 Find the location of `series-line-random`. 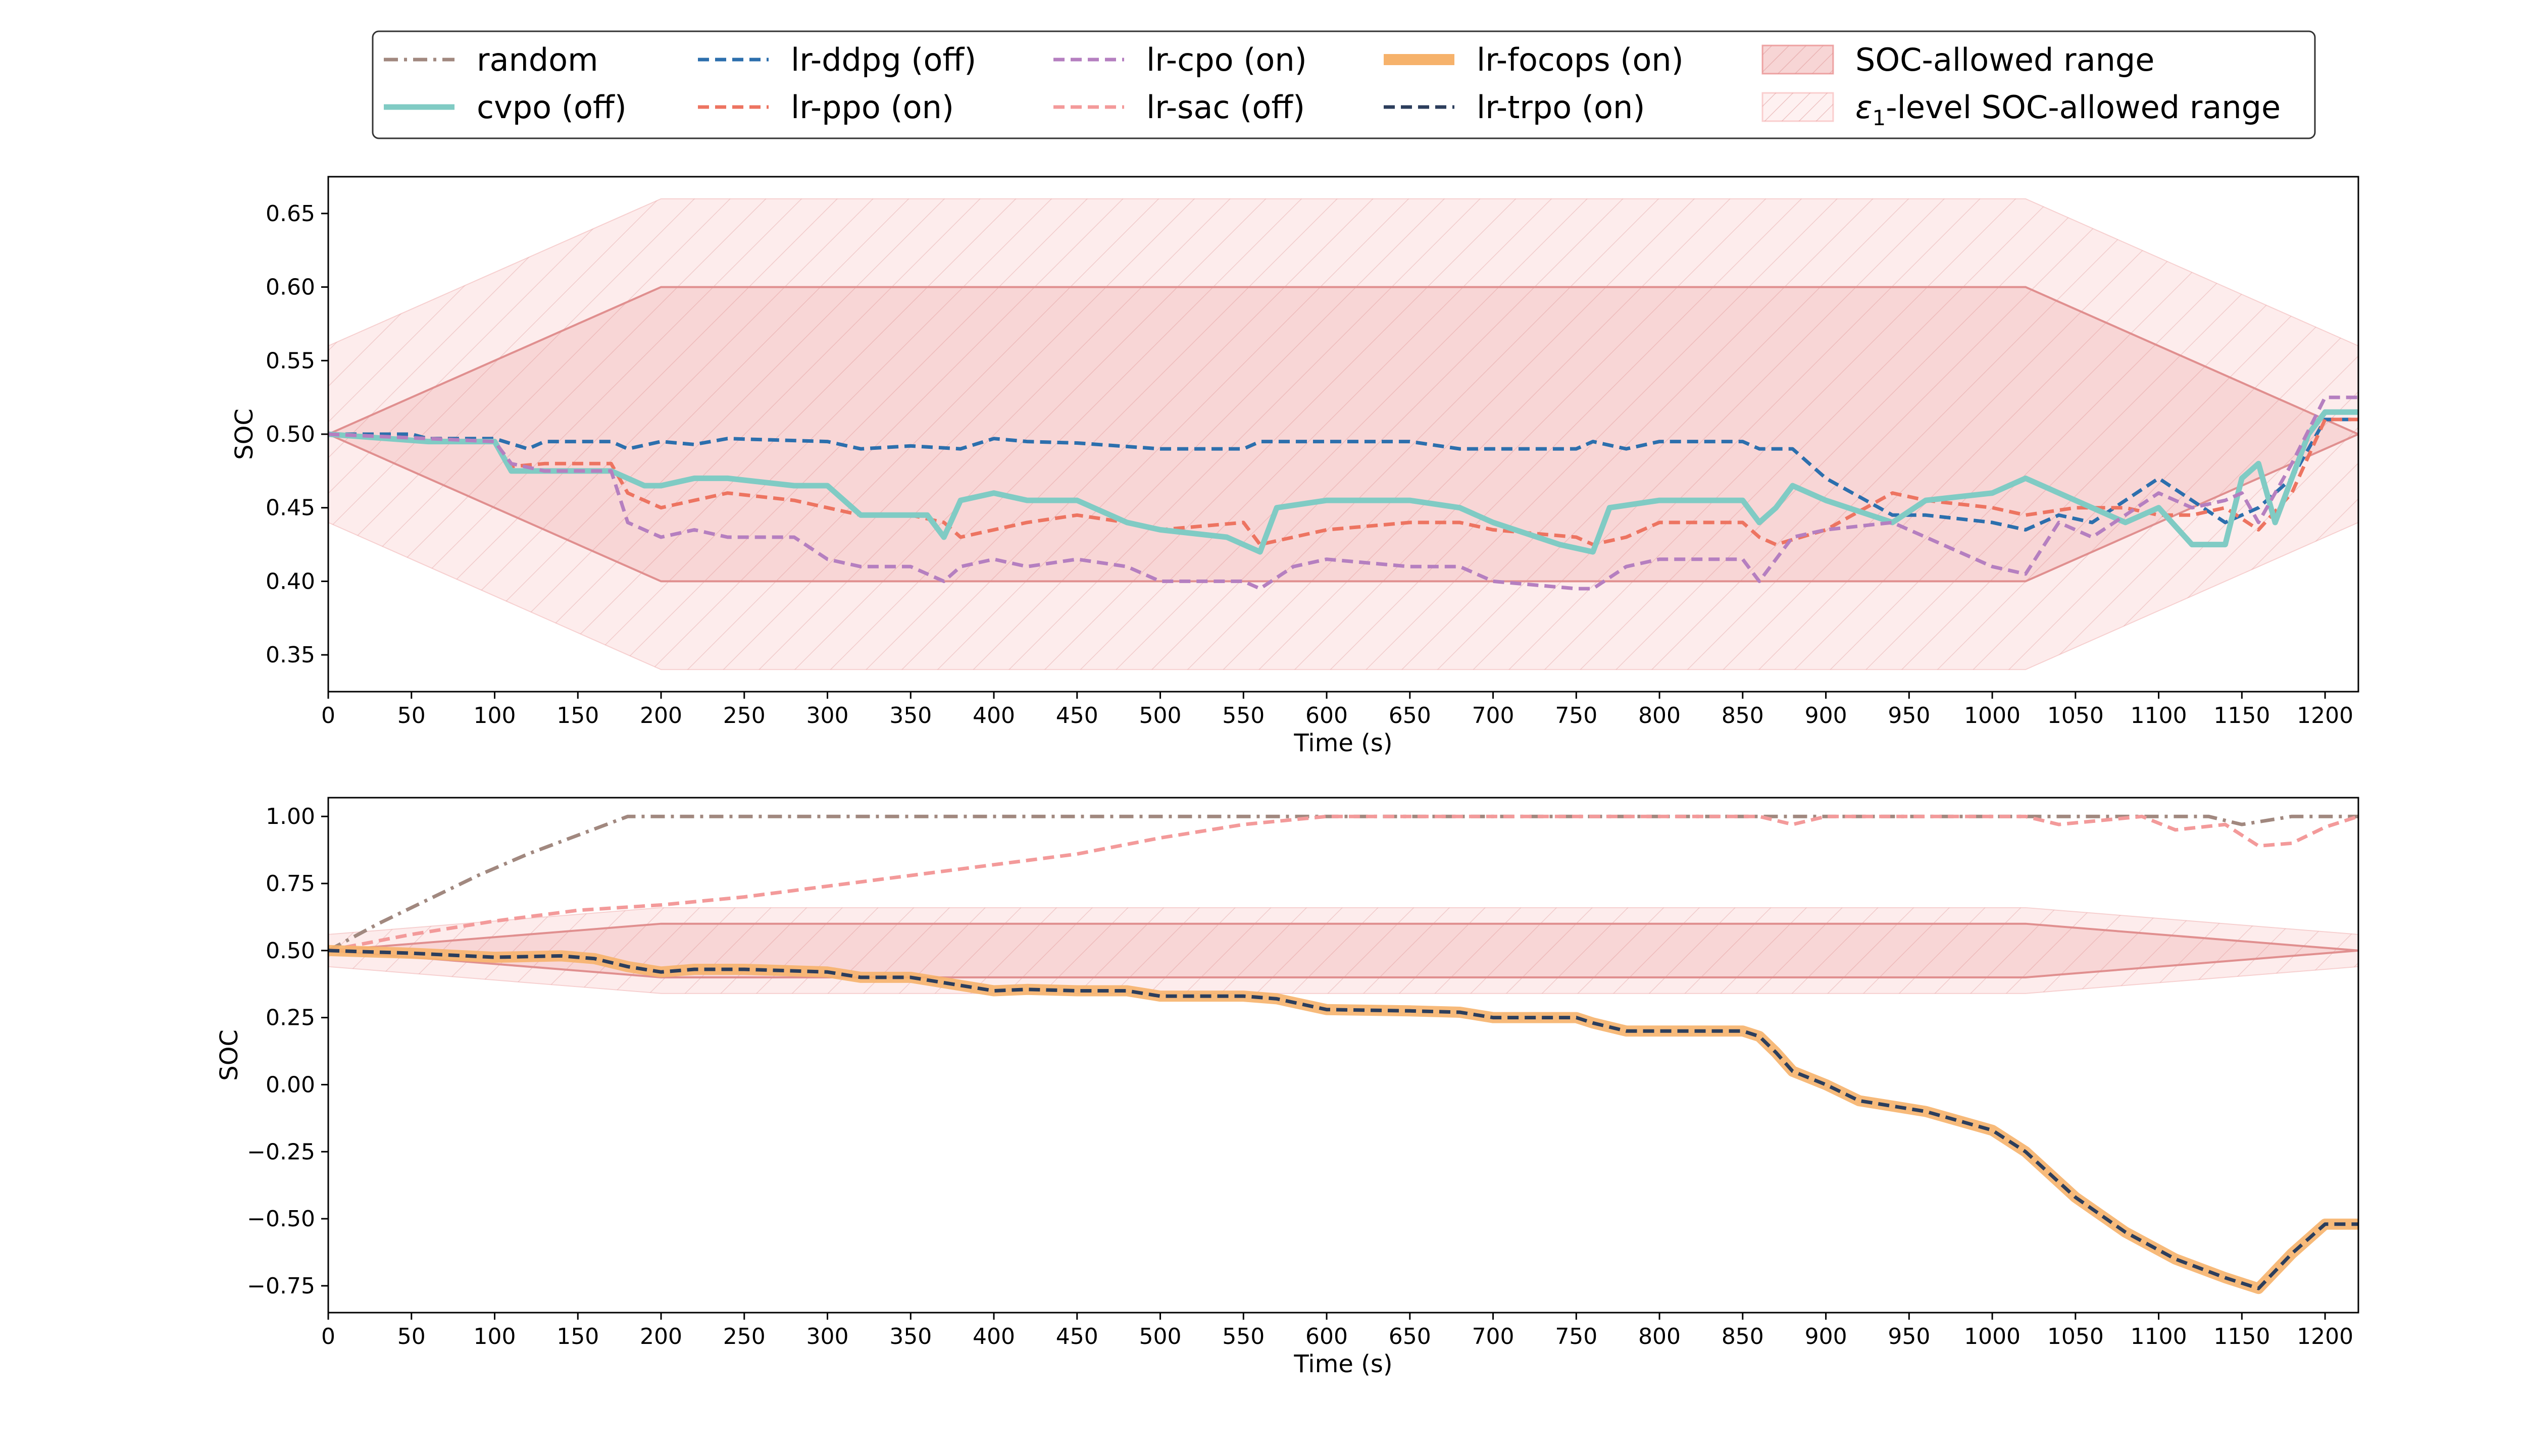

series-line-random is located at coordinates (1343, 883).